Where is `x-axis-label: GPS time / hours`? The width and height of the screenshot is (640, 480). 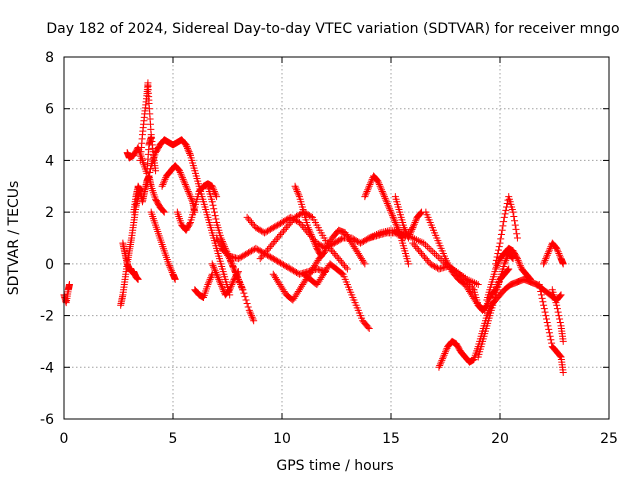
x-axis-label: GPS time / hours is located at coordinates (334, 466).